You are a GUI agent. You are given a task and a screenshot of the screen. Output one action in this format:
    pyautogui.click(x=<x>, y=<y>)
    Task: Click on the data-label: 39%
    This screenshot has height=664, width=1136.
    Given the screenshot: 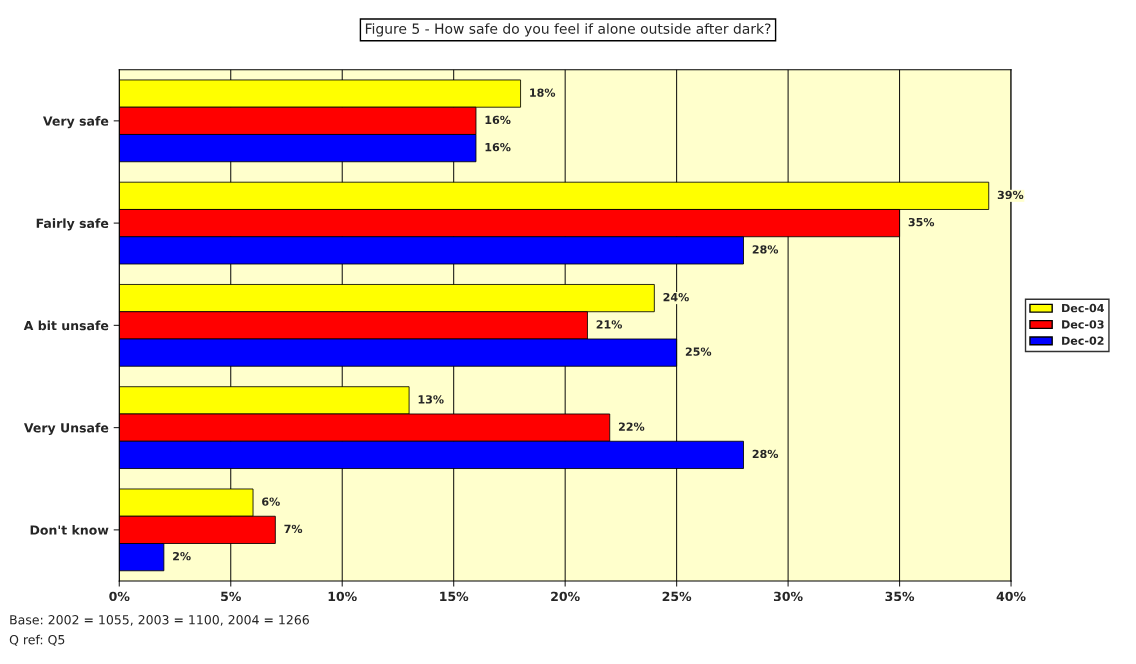 What is the action you would take?
    pyautogui.click(x=1010, y=195)
    